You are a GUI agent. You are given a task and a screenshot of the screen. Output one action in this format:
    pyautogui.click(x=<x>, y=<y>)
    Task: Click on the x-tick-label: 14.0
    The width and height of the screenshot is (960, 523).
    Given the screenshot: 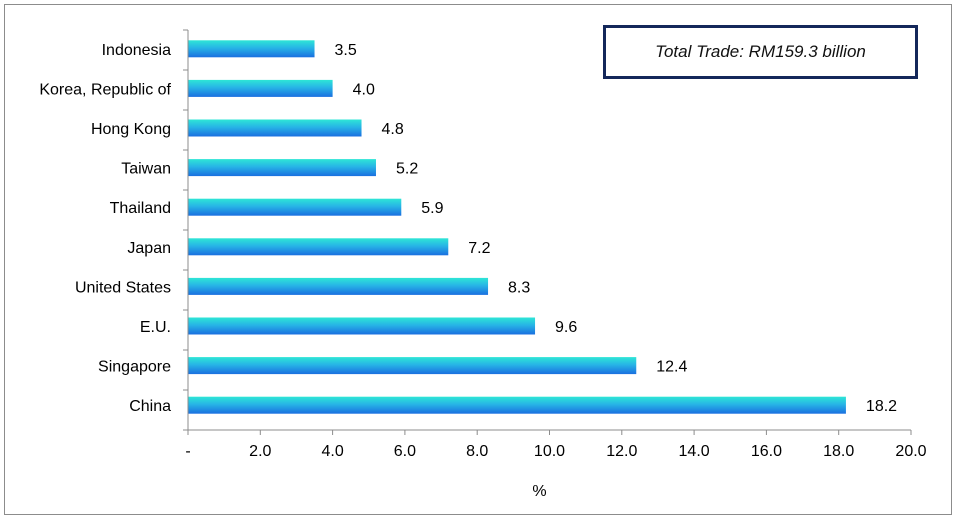 What is the action you would take?
    pyautogui.click(x=694, y=451)
    